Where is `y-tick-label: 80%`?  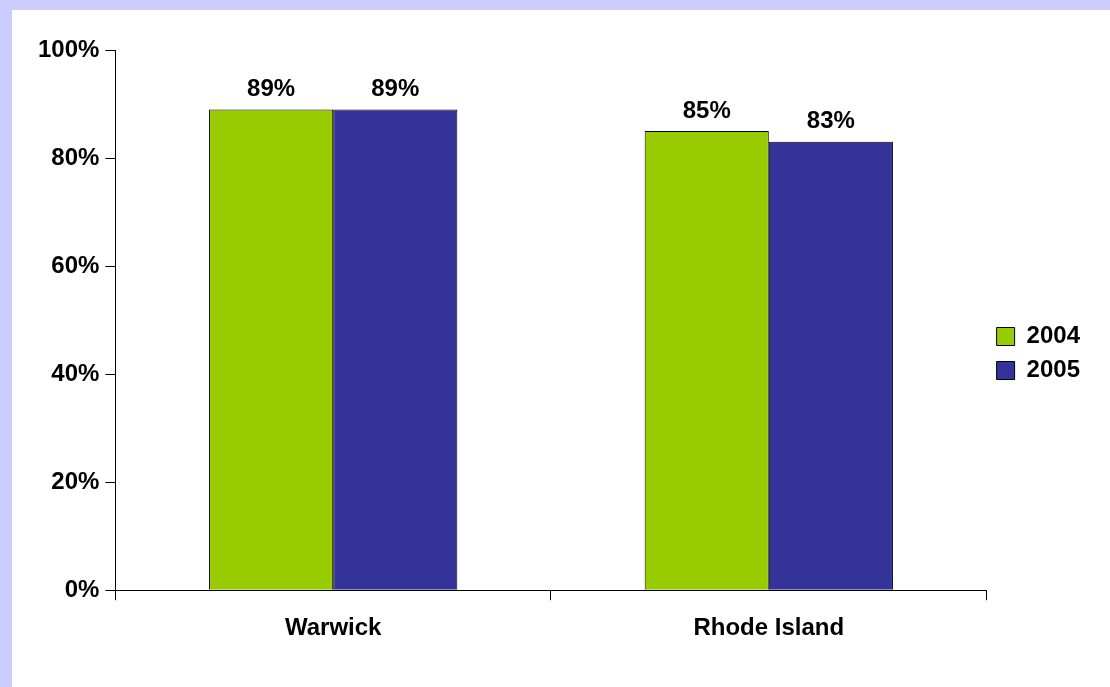 y-tick-label: 80% is located at coordinates (75, 156).